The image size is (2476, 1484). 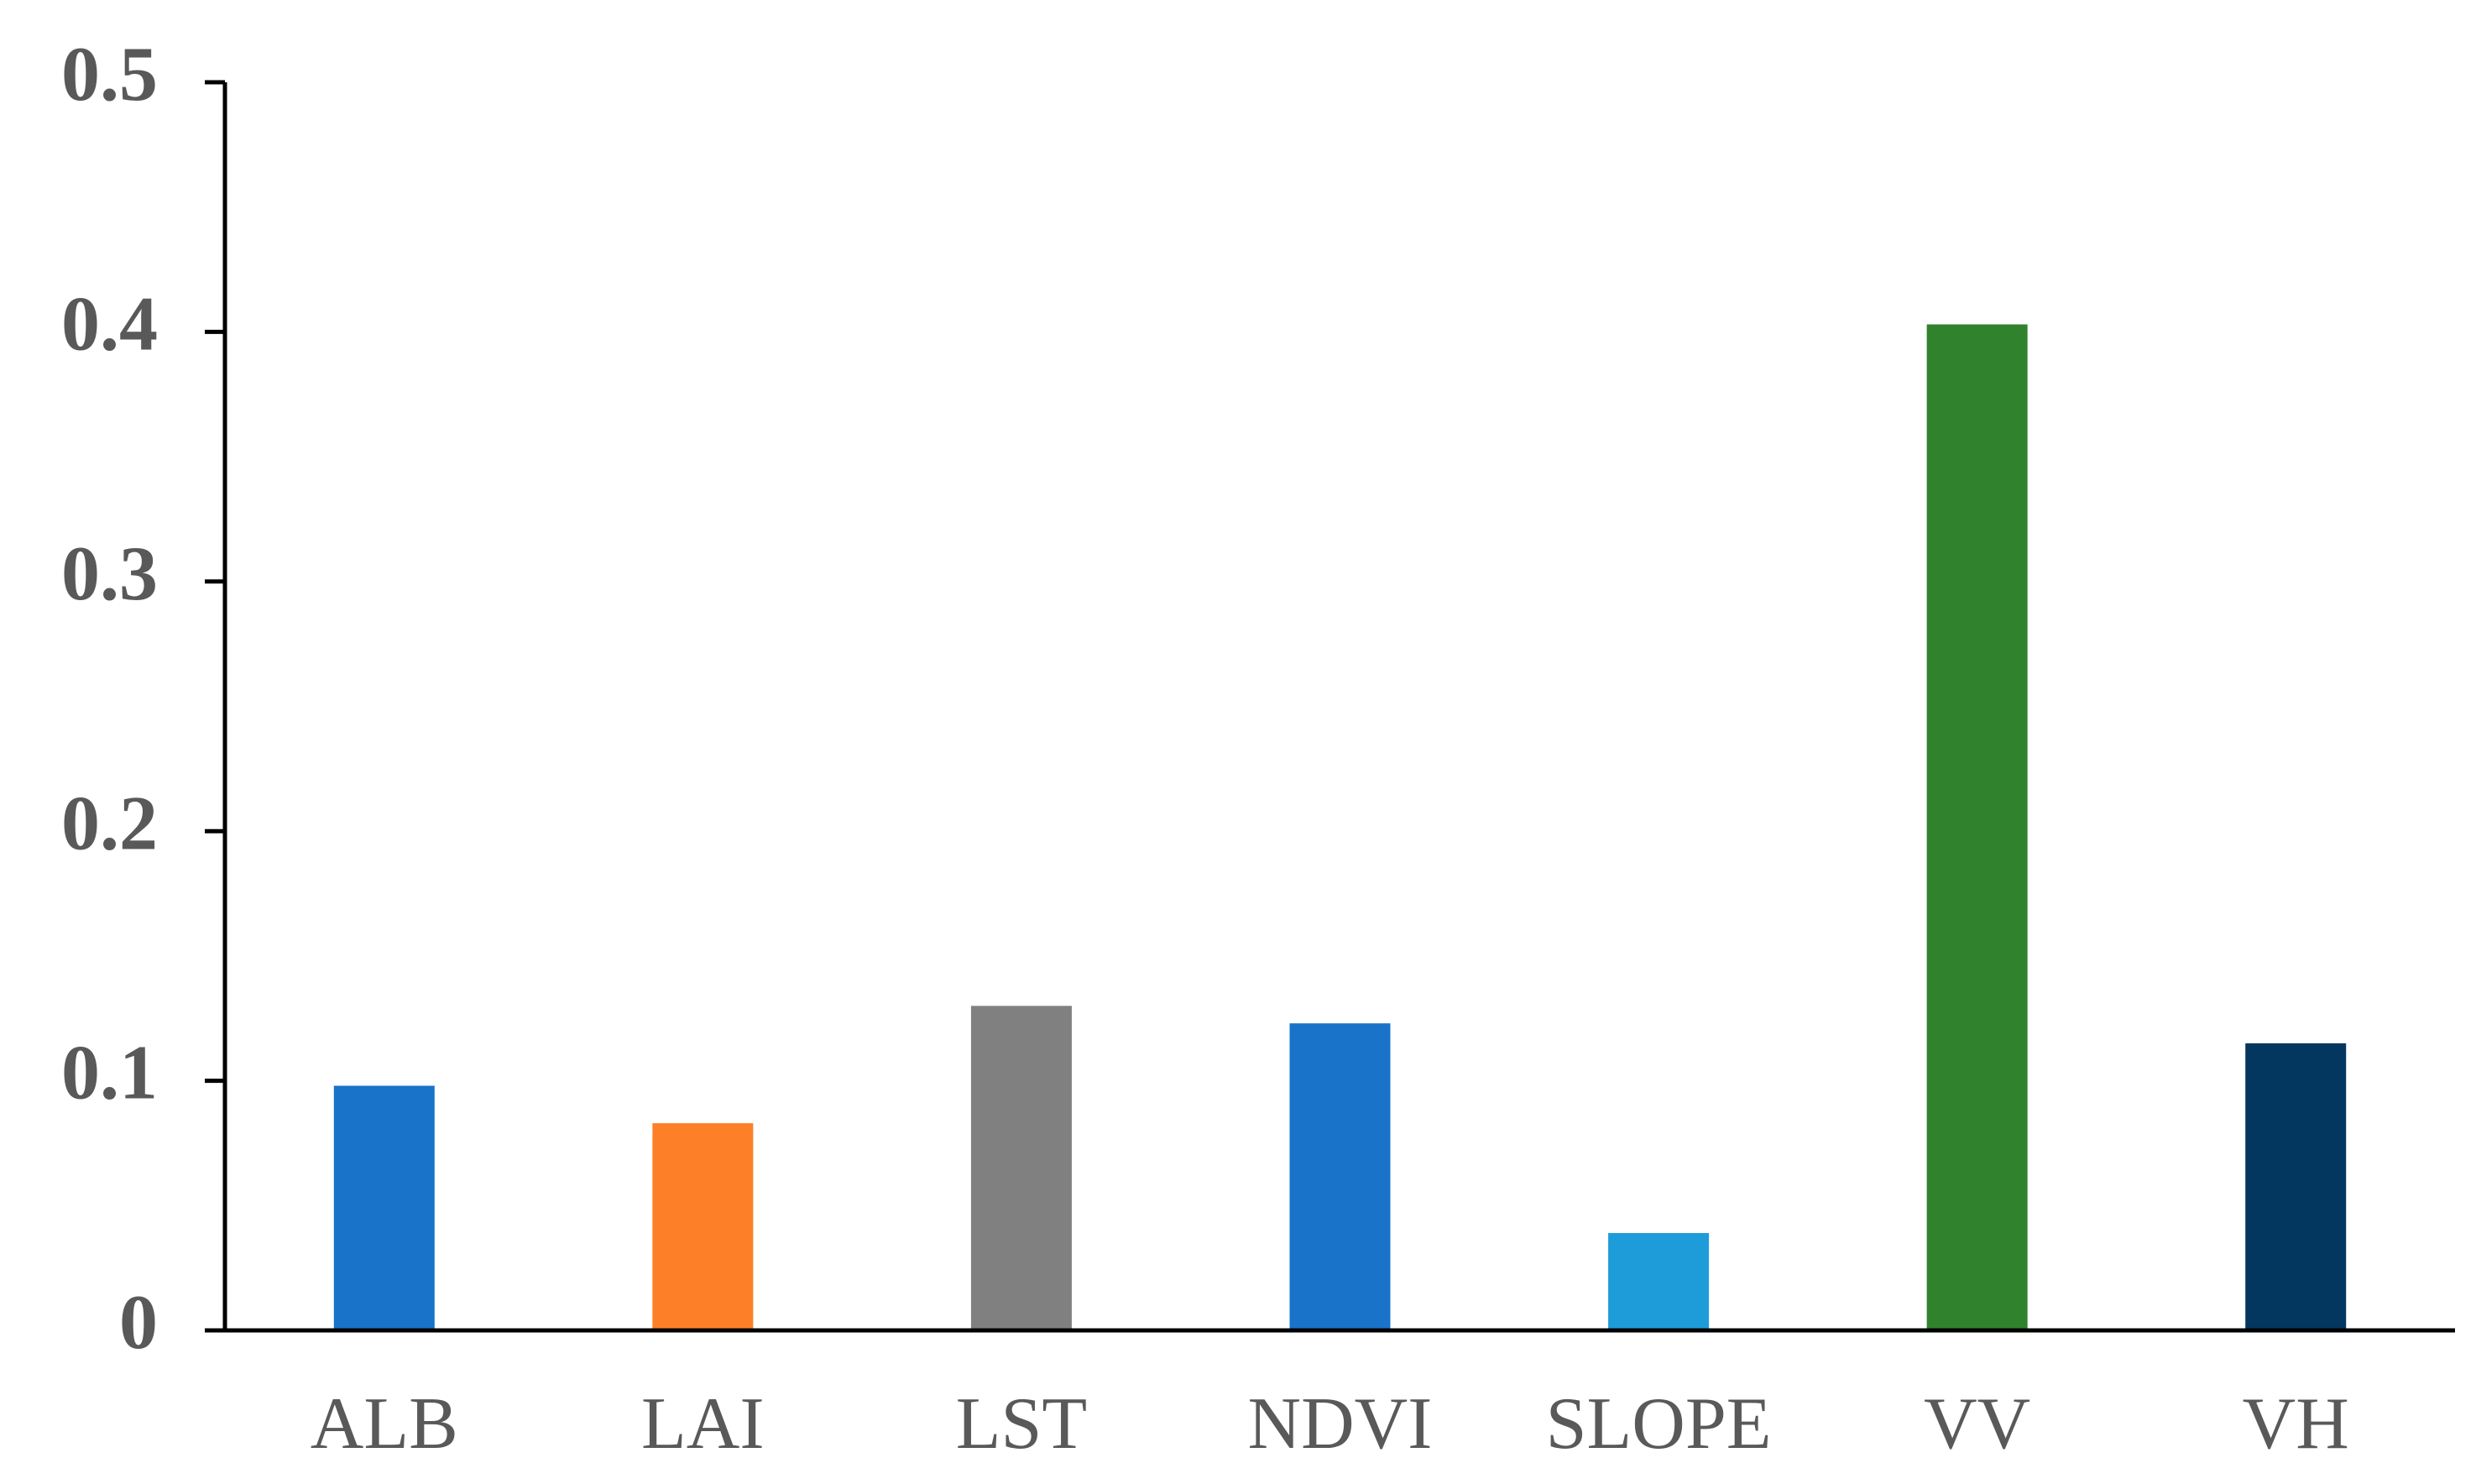 What do you see at coordinates (703, 1424) in the screenshot?
I see `x-tick-label: LAI` at bounding box center [703, 1424].